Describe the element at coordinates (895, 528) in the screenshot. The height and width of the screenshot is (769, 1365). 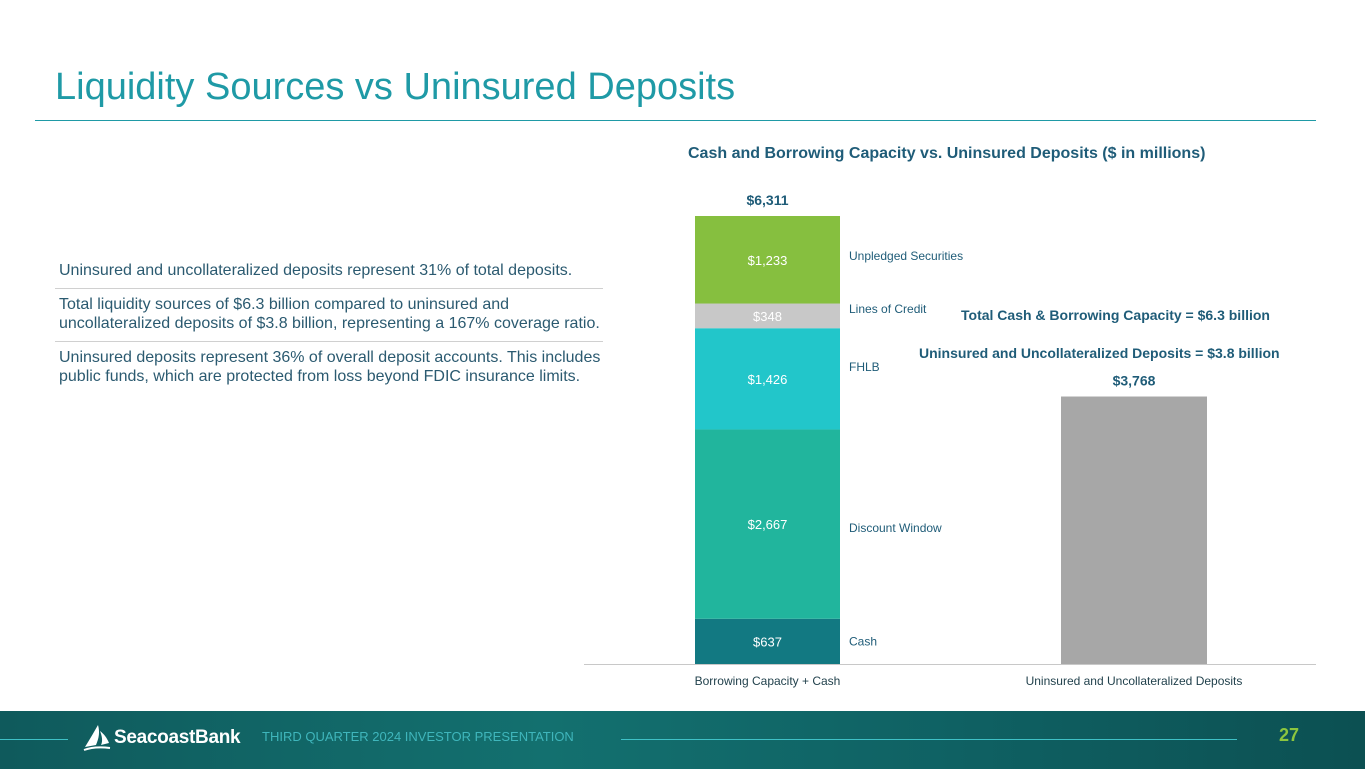
I see `series-legend-label: Discount Window` at that location.